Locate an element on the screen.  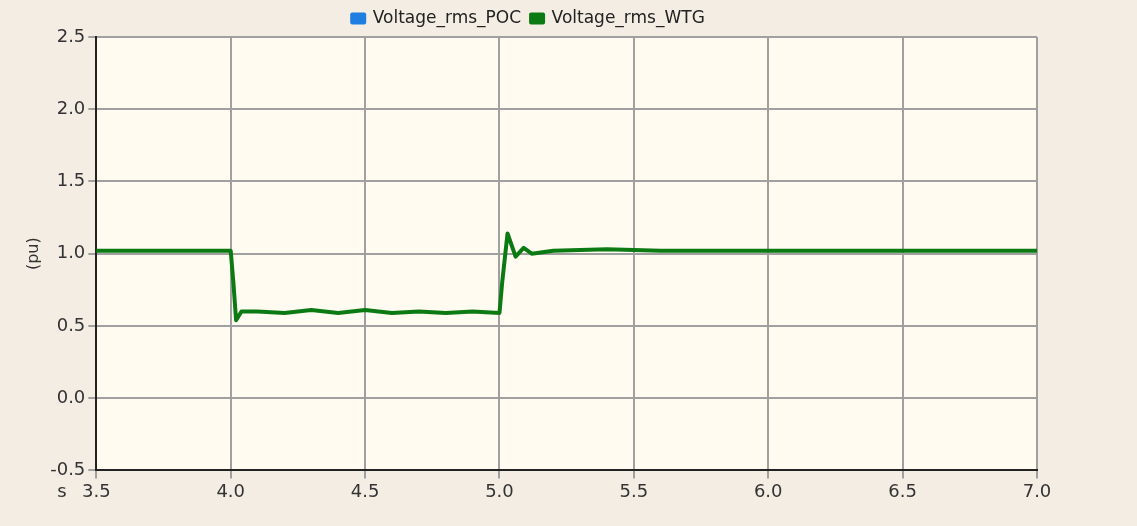
x-tick-label: 4.0 is located at coordinates (231, 490).